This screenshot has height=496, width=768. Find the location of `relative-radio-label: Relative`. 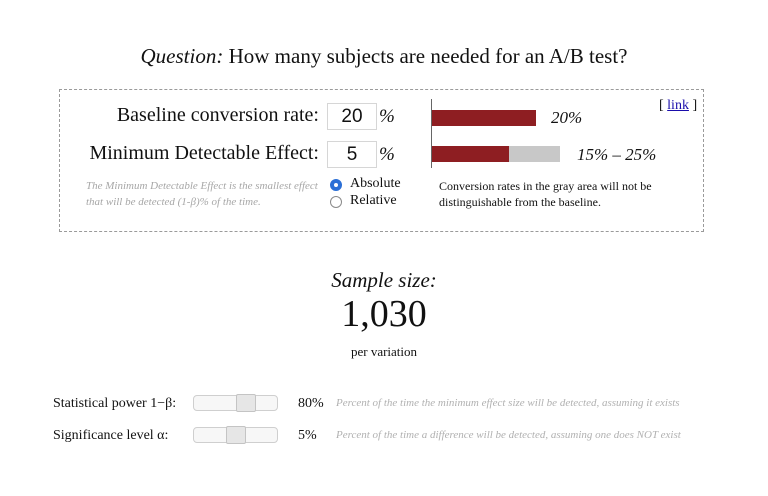

relative-radio-label: Relative is located at coordinates (373, 200).